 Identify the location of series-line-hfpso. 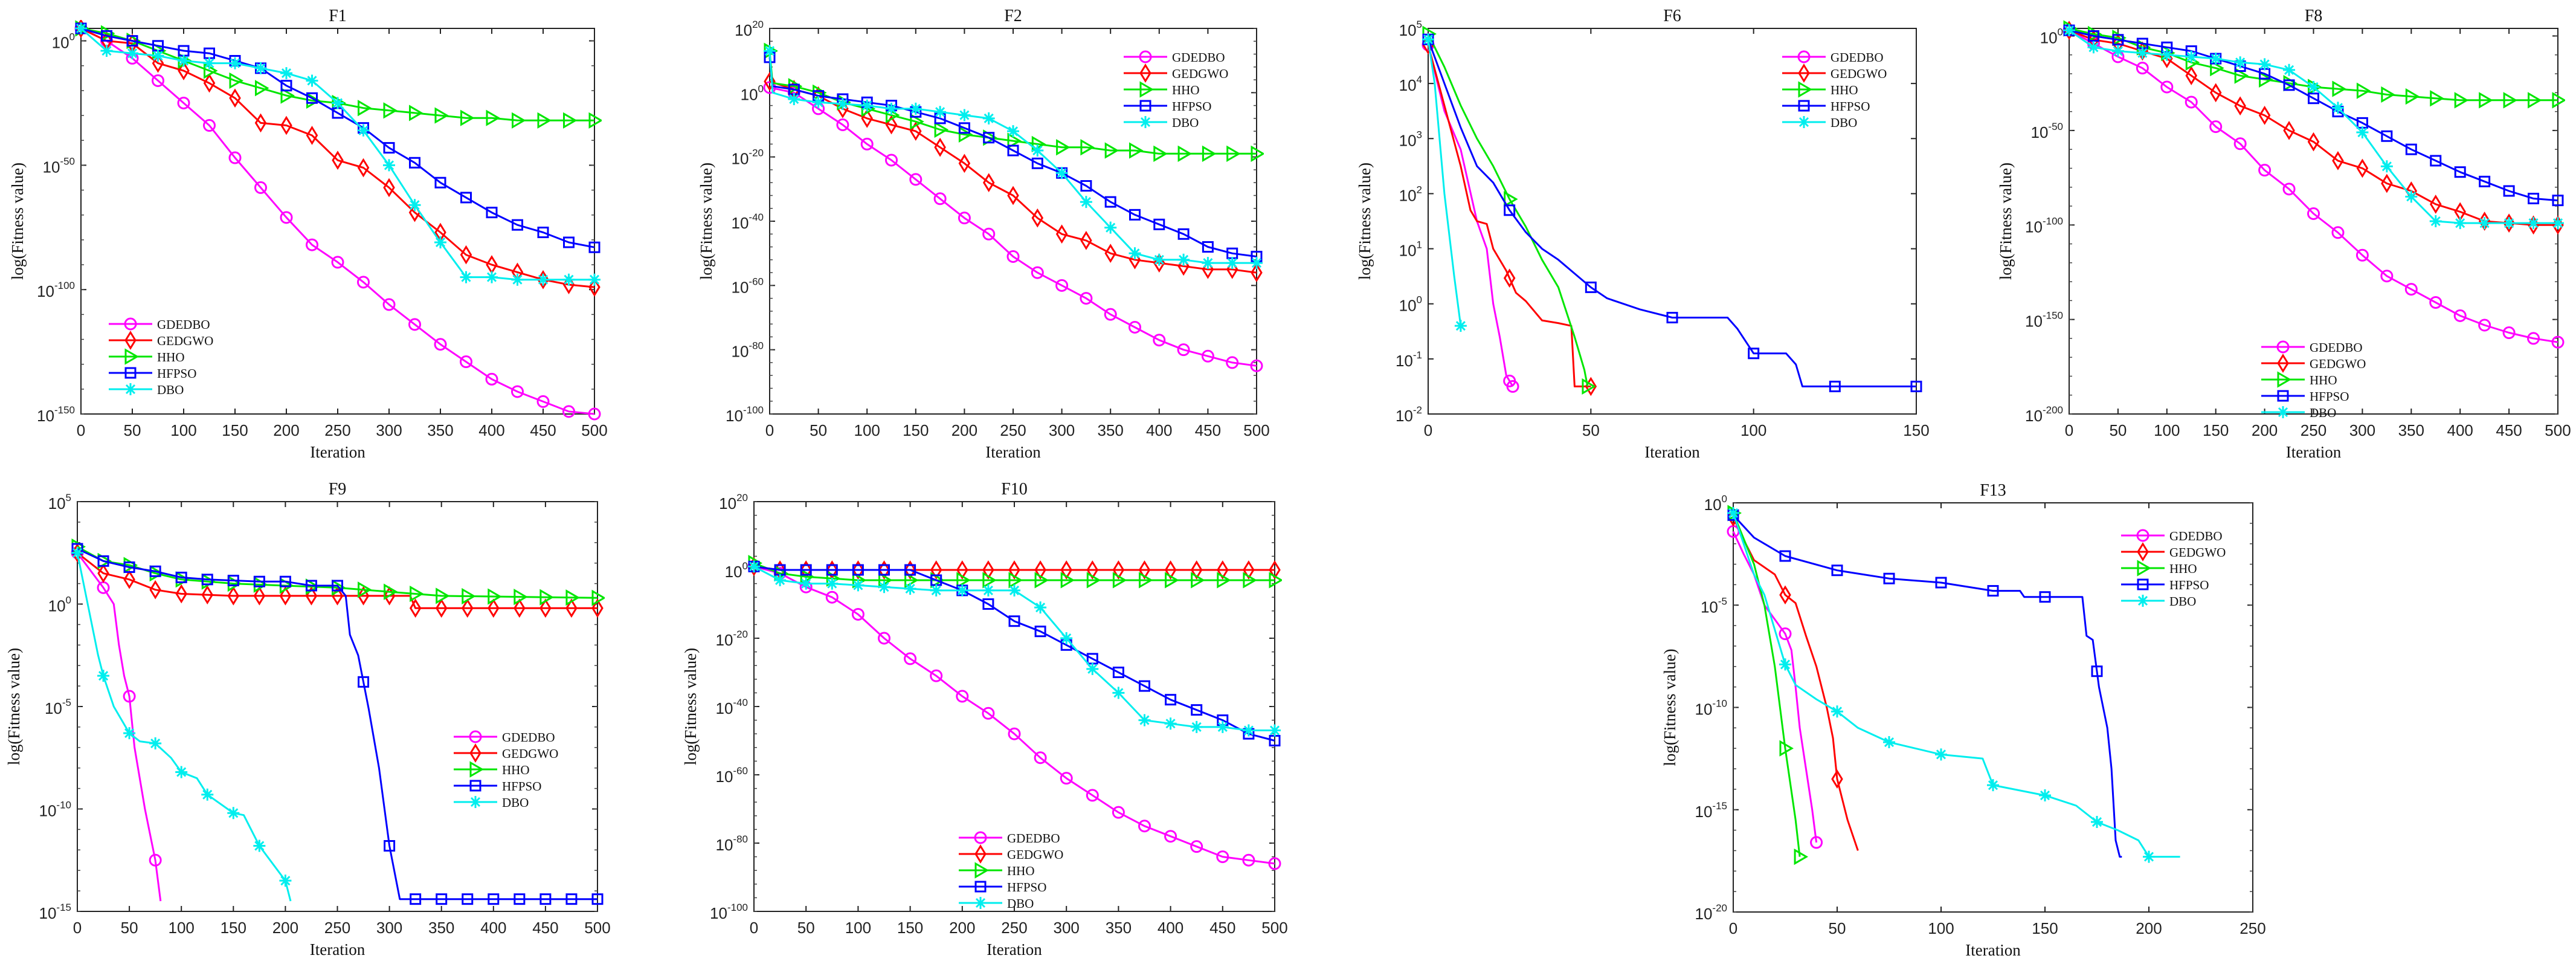
(1927, 686).